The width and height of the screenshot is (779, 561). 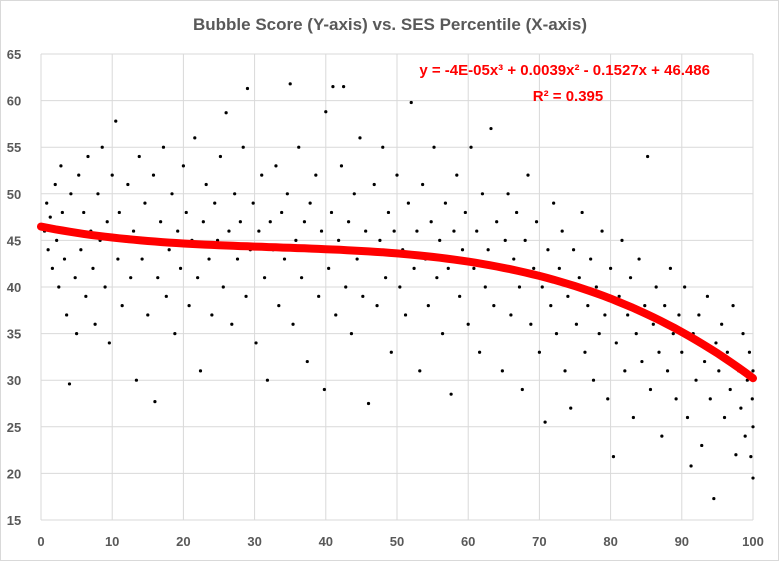 I want to click on y-tick-label: 25, so click(x=14, y=427).